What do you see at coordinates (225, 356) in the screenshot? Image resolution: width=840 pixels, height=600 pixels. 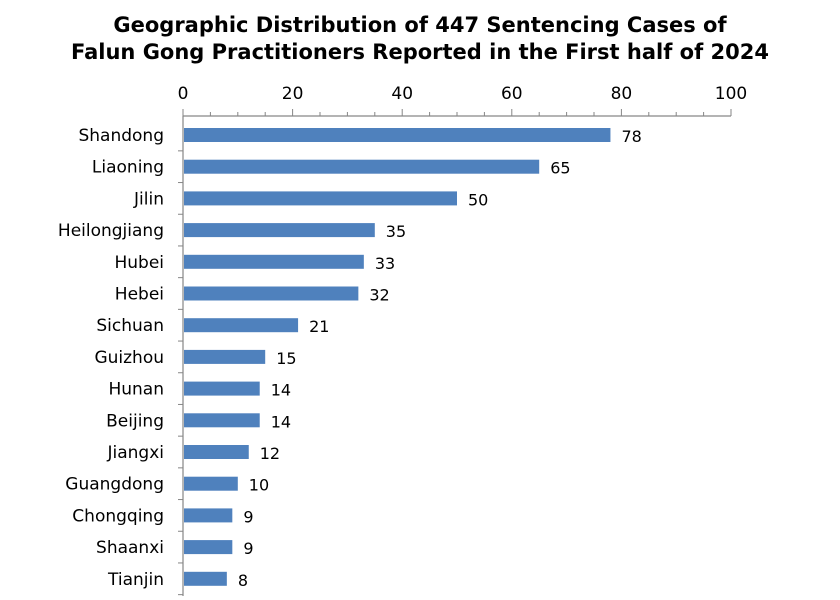 I see `bar-guizhou` at bounding box center [225, 356].